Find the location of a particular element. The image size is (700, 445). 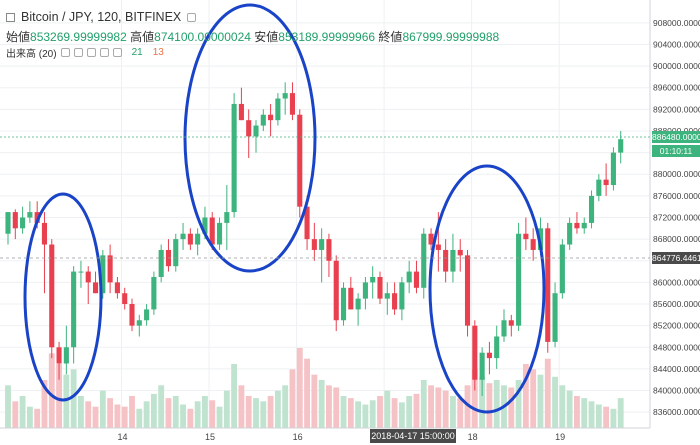

close-icon is located at coordinates (117, 52).